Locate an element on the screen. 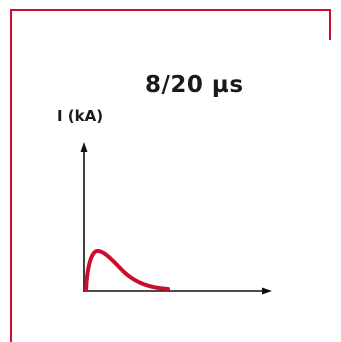 This screenshot has height=342, width=341. impulse-waveform-curve is located at coordinates (127, 270).